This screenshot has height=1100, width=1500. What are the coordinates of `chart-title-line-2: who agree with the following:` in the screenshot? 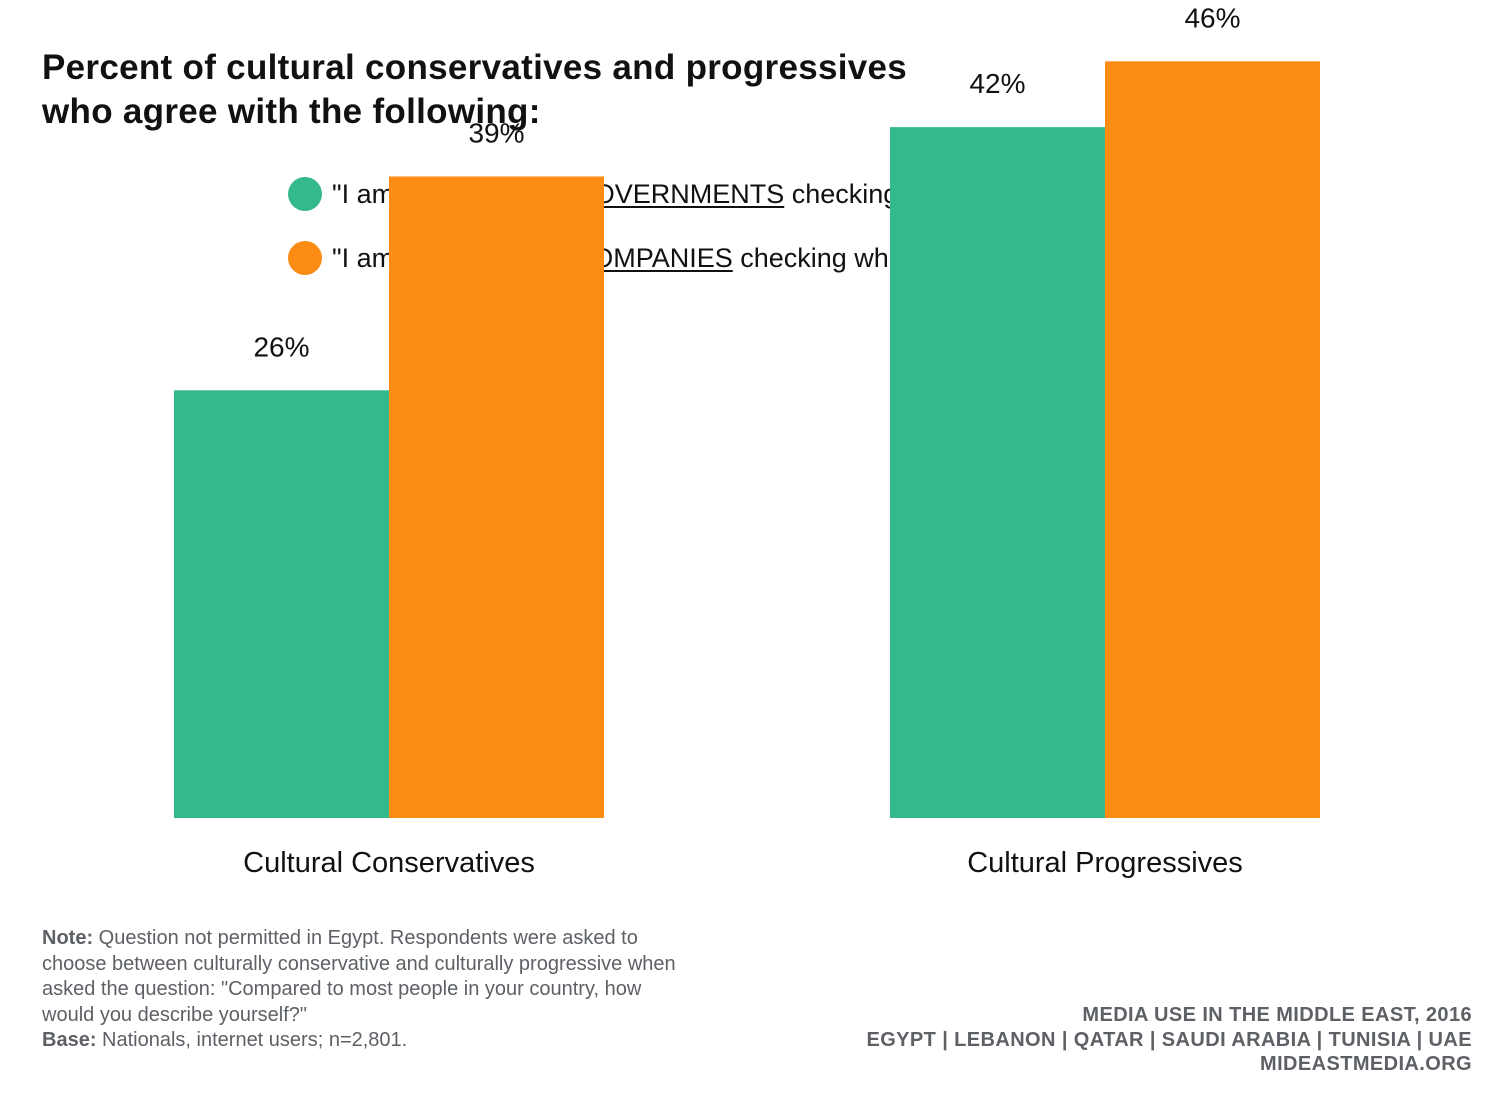 It's located at (291, 111).